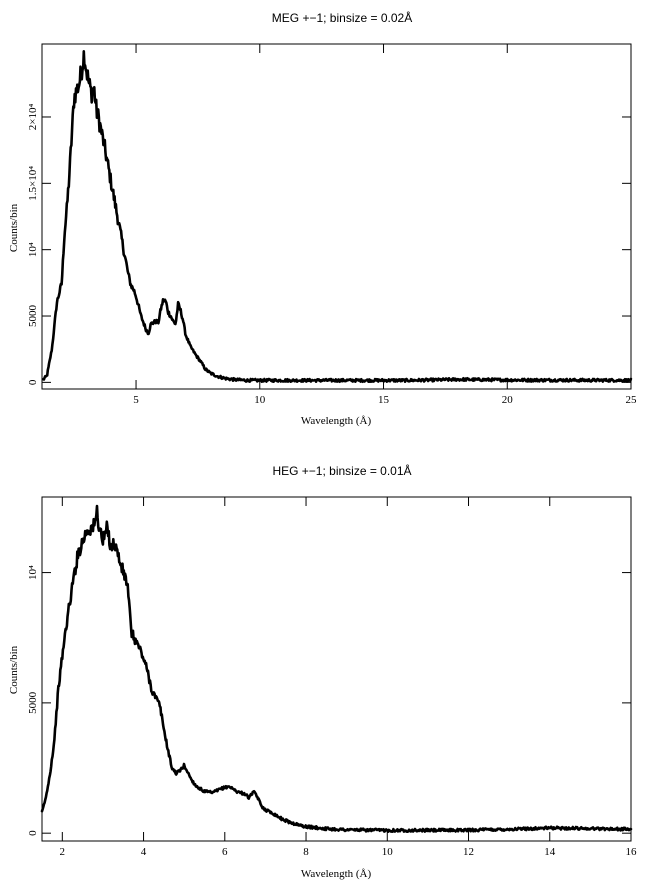 The width and height of the screenshot is (649, 891). Describe the element at coordinates (33, 183) in the screenshot. I see `meg-y-tick-label: 1.5×10⁴` at that location.